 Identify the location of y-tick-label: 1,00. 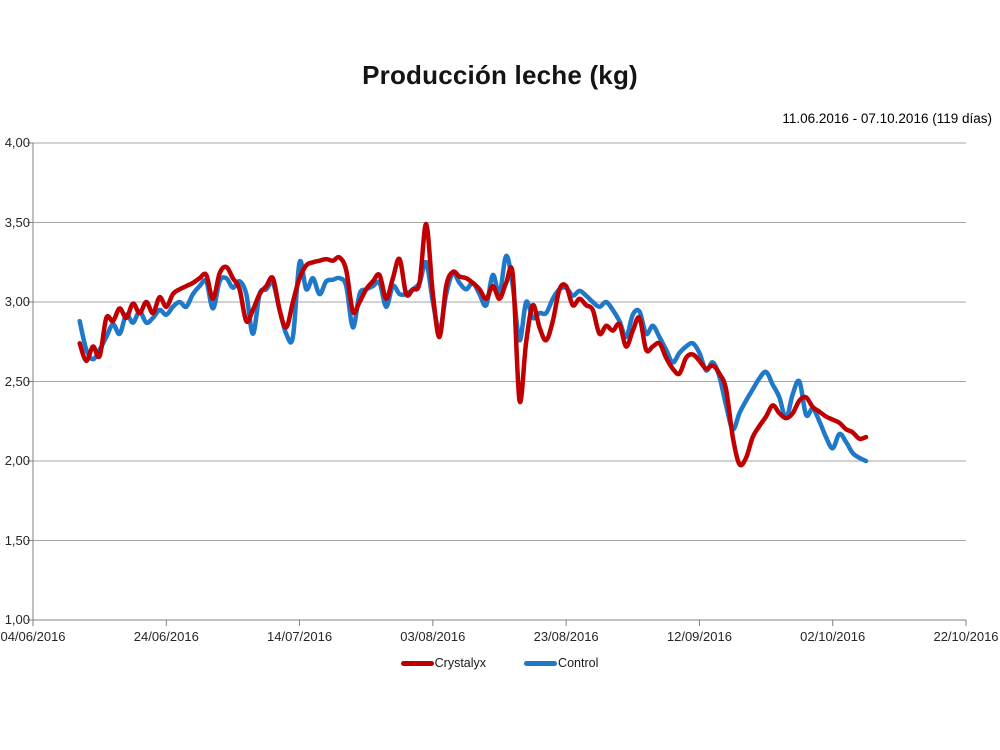
(17, 619).